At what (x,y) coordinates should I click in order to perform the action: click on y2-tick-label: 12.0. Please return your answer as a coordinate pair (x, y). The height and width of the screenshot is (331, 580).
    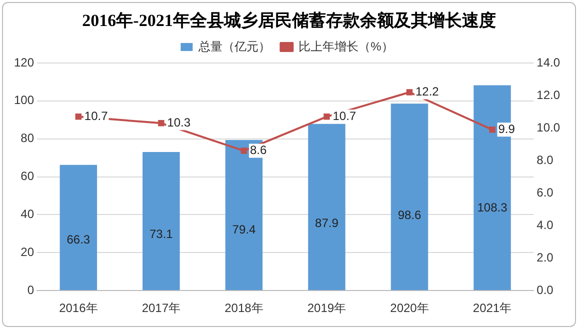
    Looking at the image, I should click on (548, 95).